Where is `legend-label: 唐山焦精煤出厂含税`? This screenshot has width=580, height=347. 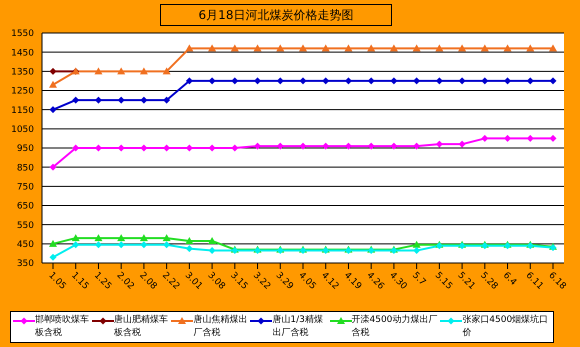
legend-label: 唐山焦精煤出厂含税 is located at coordinates (220, 327).